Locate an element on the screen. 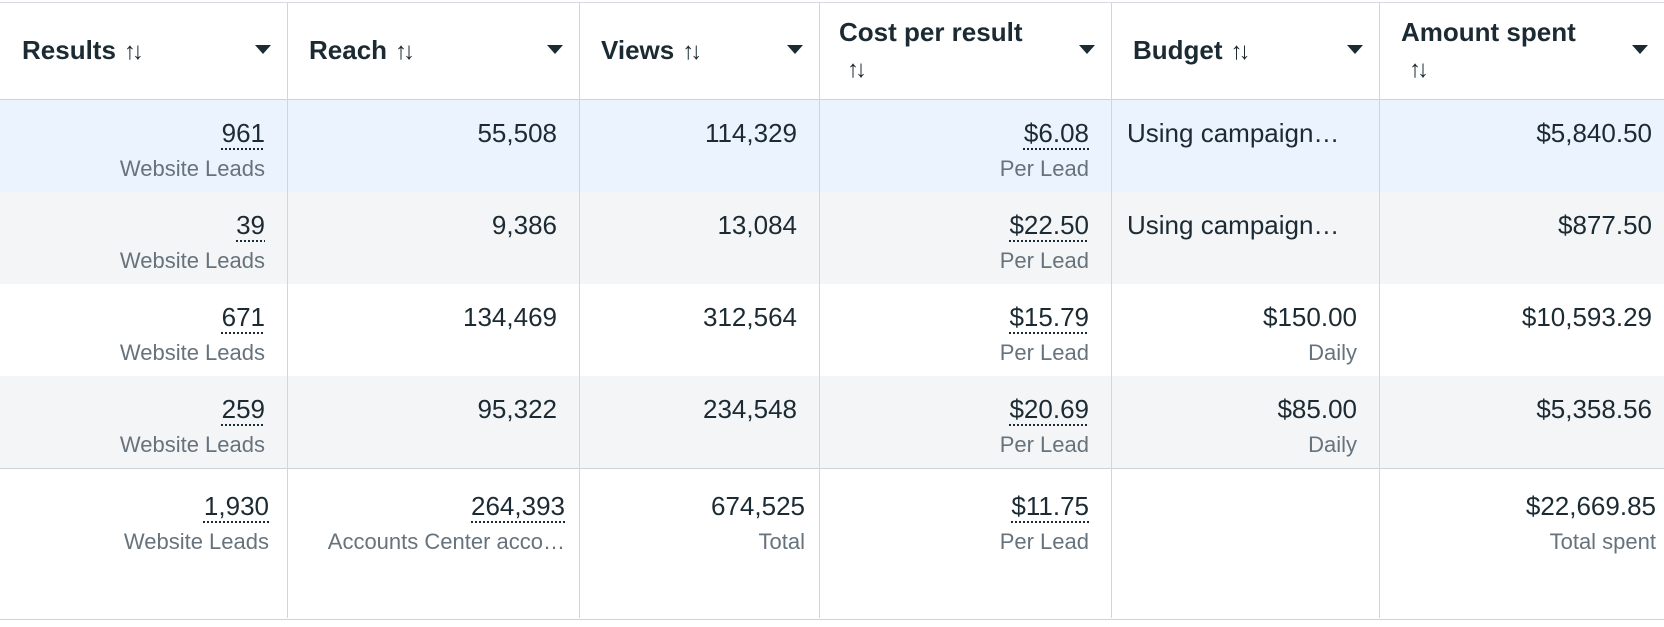 This screenshot has height=627, width=1664. budget-cell: $85.00 Daily is located at coordinates (1245, 422).